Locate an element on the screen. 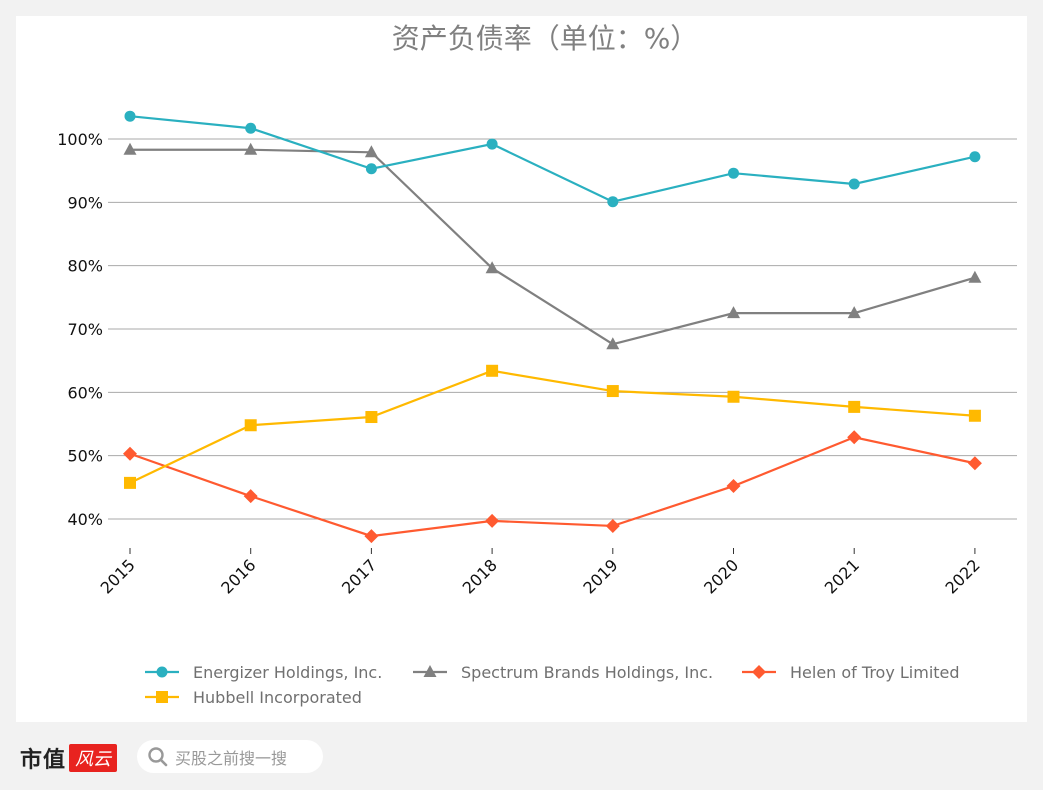 This screenshot has width=1043, height=790. logo-text: 市值 is located at coordinates (43, 760).